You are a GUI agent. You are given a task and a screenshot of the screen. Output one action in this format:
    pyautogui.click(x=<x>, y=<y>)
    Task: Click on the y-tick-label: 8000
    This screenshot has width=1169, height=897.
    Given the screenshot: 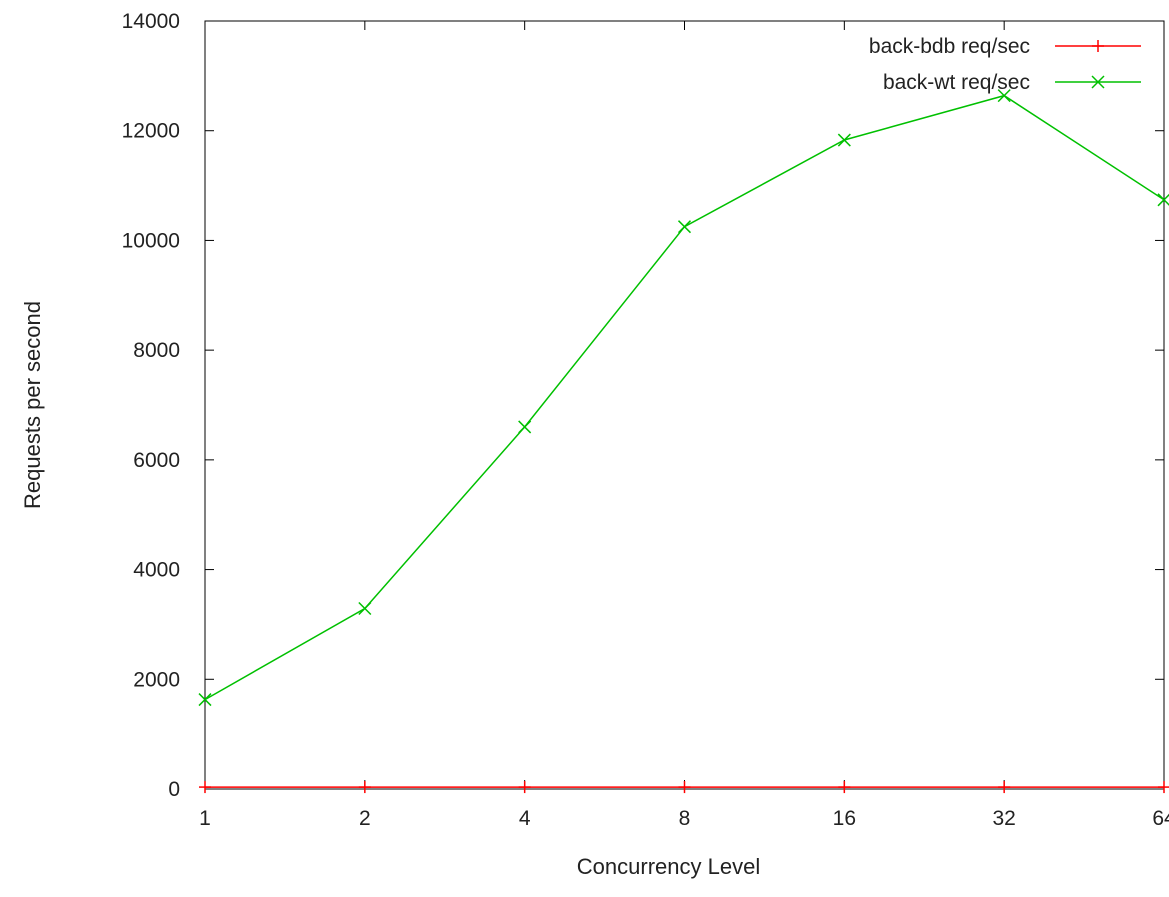 What is the action you would take?
    pyautogui.click(x=156, y=350)
    